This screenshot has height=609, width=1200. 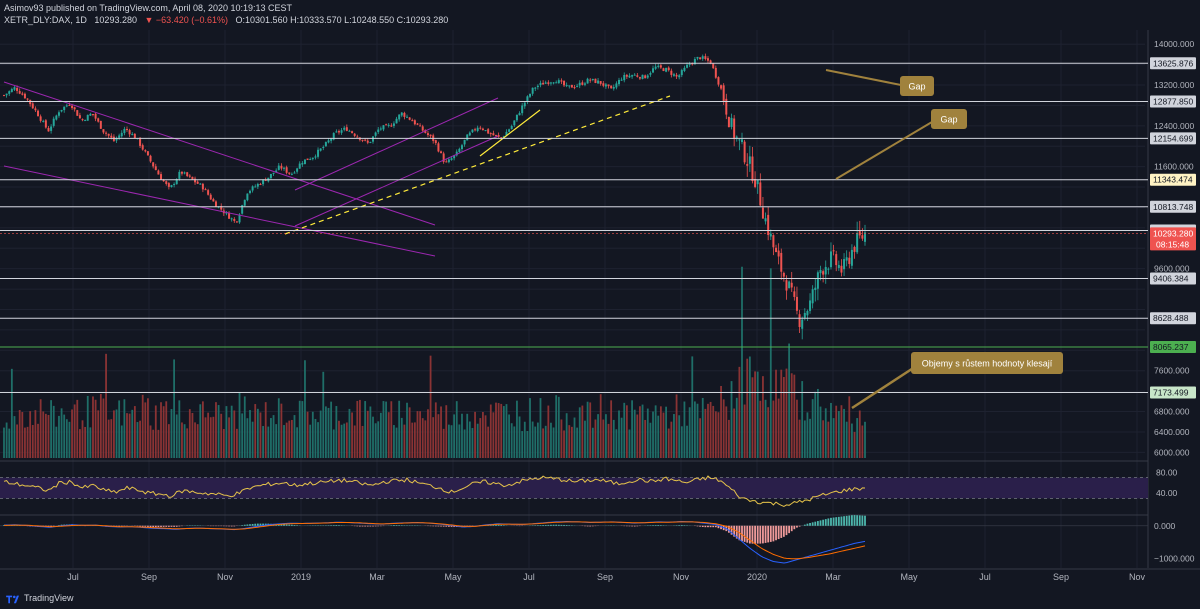 What do you see at coordinates (45, 20) in the screenshot?
I see `symbol-label: XETR_DLY:DAX, 1D` at bounding box center [45, 20].